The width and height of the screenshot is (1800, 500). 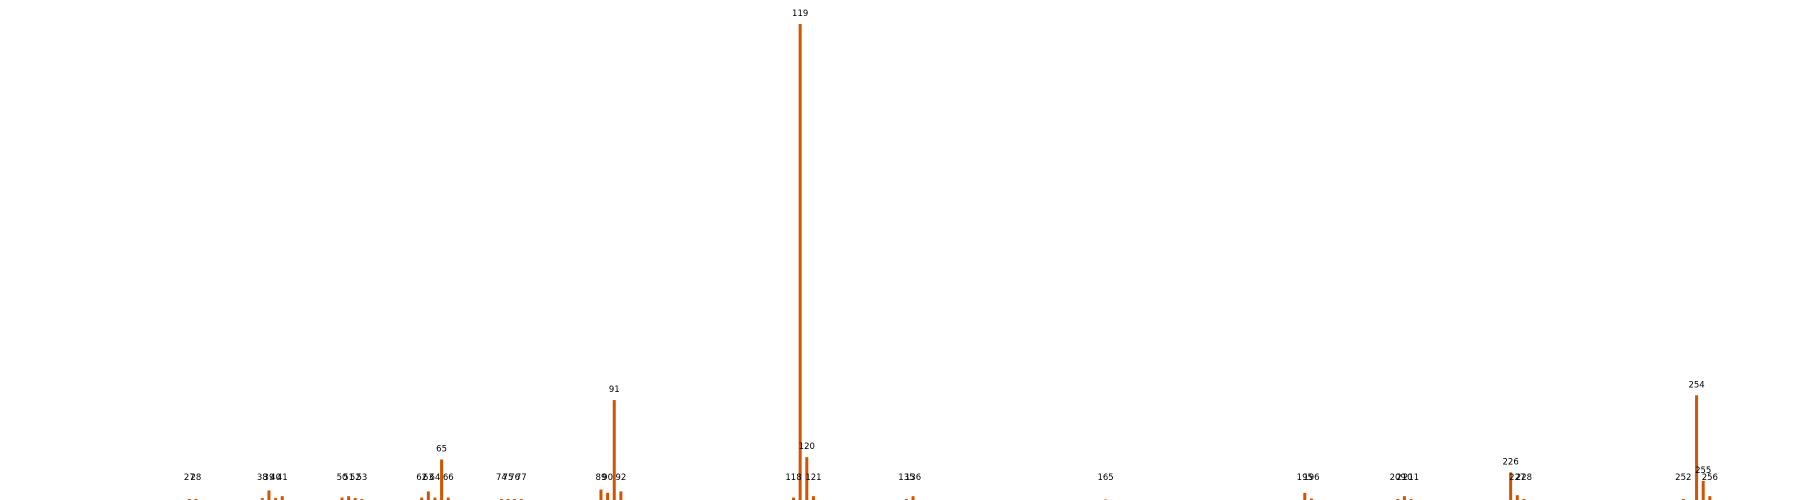 I want to click on peak-label-196: 196, so click(x=1311, y=478).